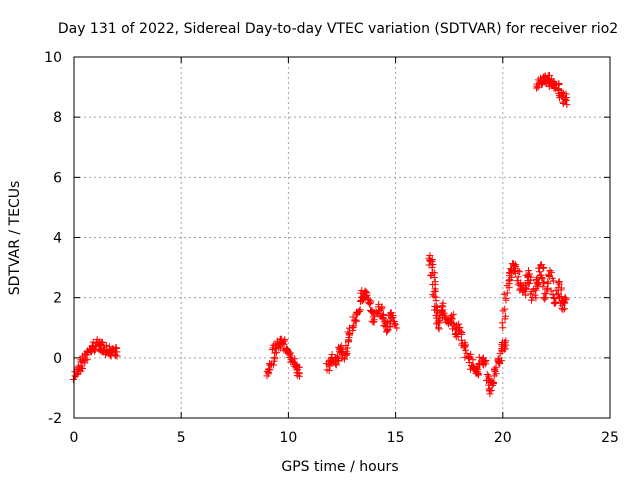 The width and height of the screenshot is (640, 480). What do you see at coordinates (15, 238) in the screenshot?
I see `y-axis-label: SDTVAR / TECUs` at bounding box center [15, 238].